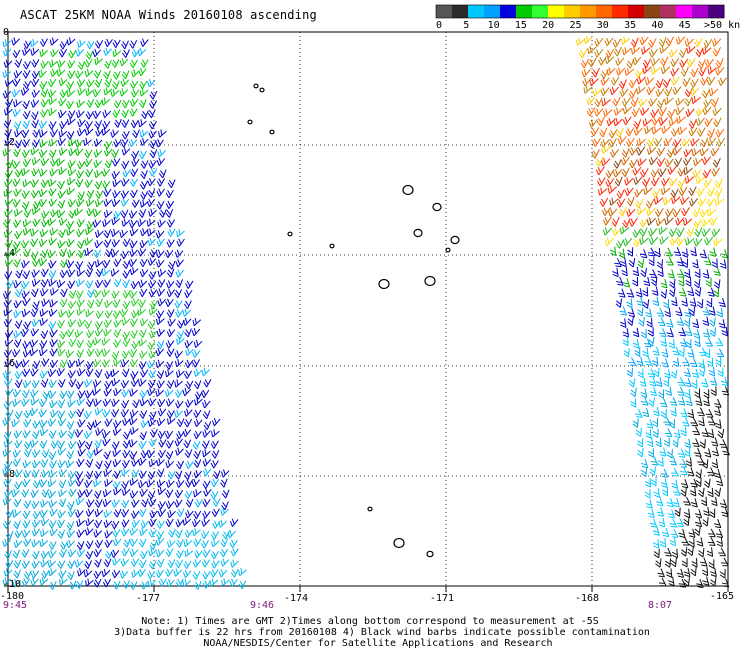 The image size is (740, 650). Describe the element at coordinates (12, 584) in the screenshot. I see `lat-label-10: -10` at that location.